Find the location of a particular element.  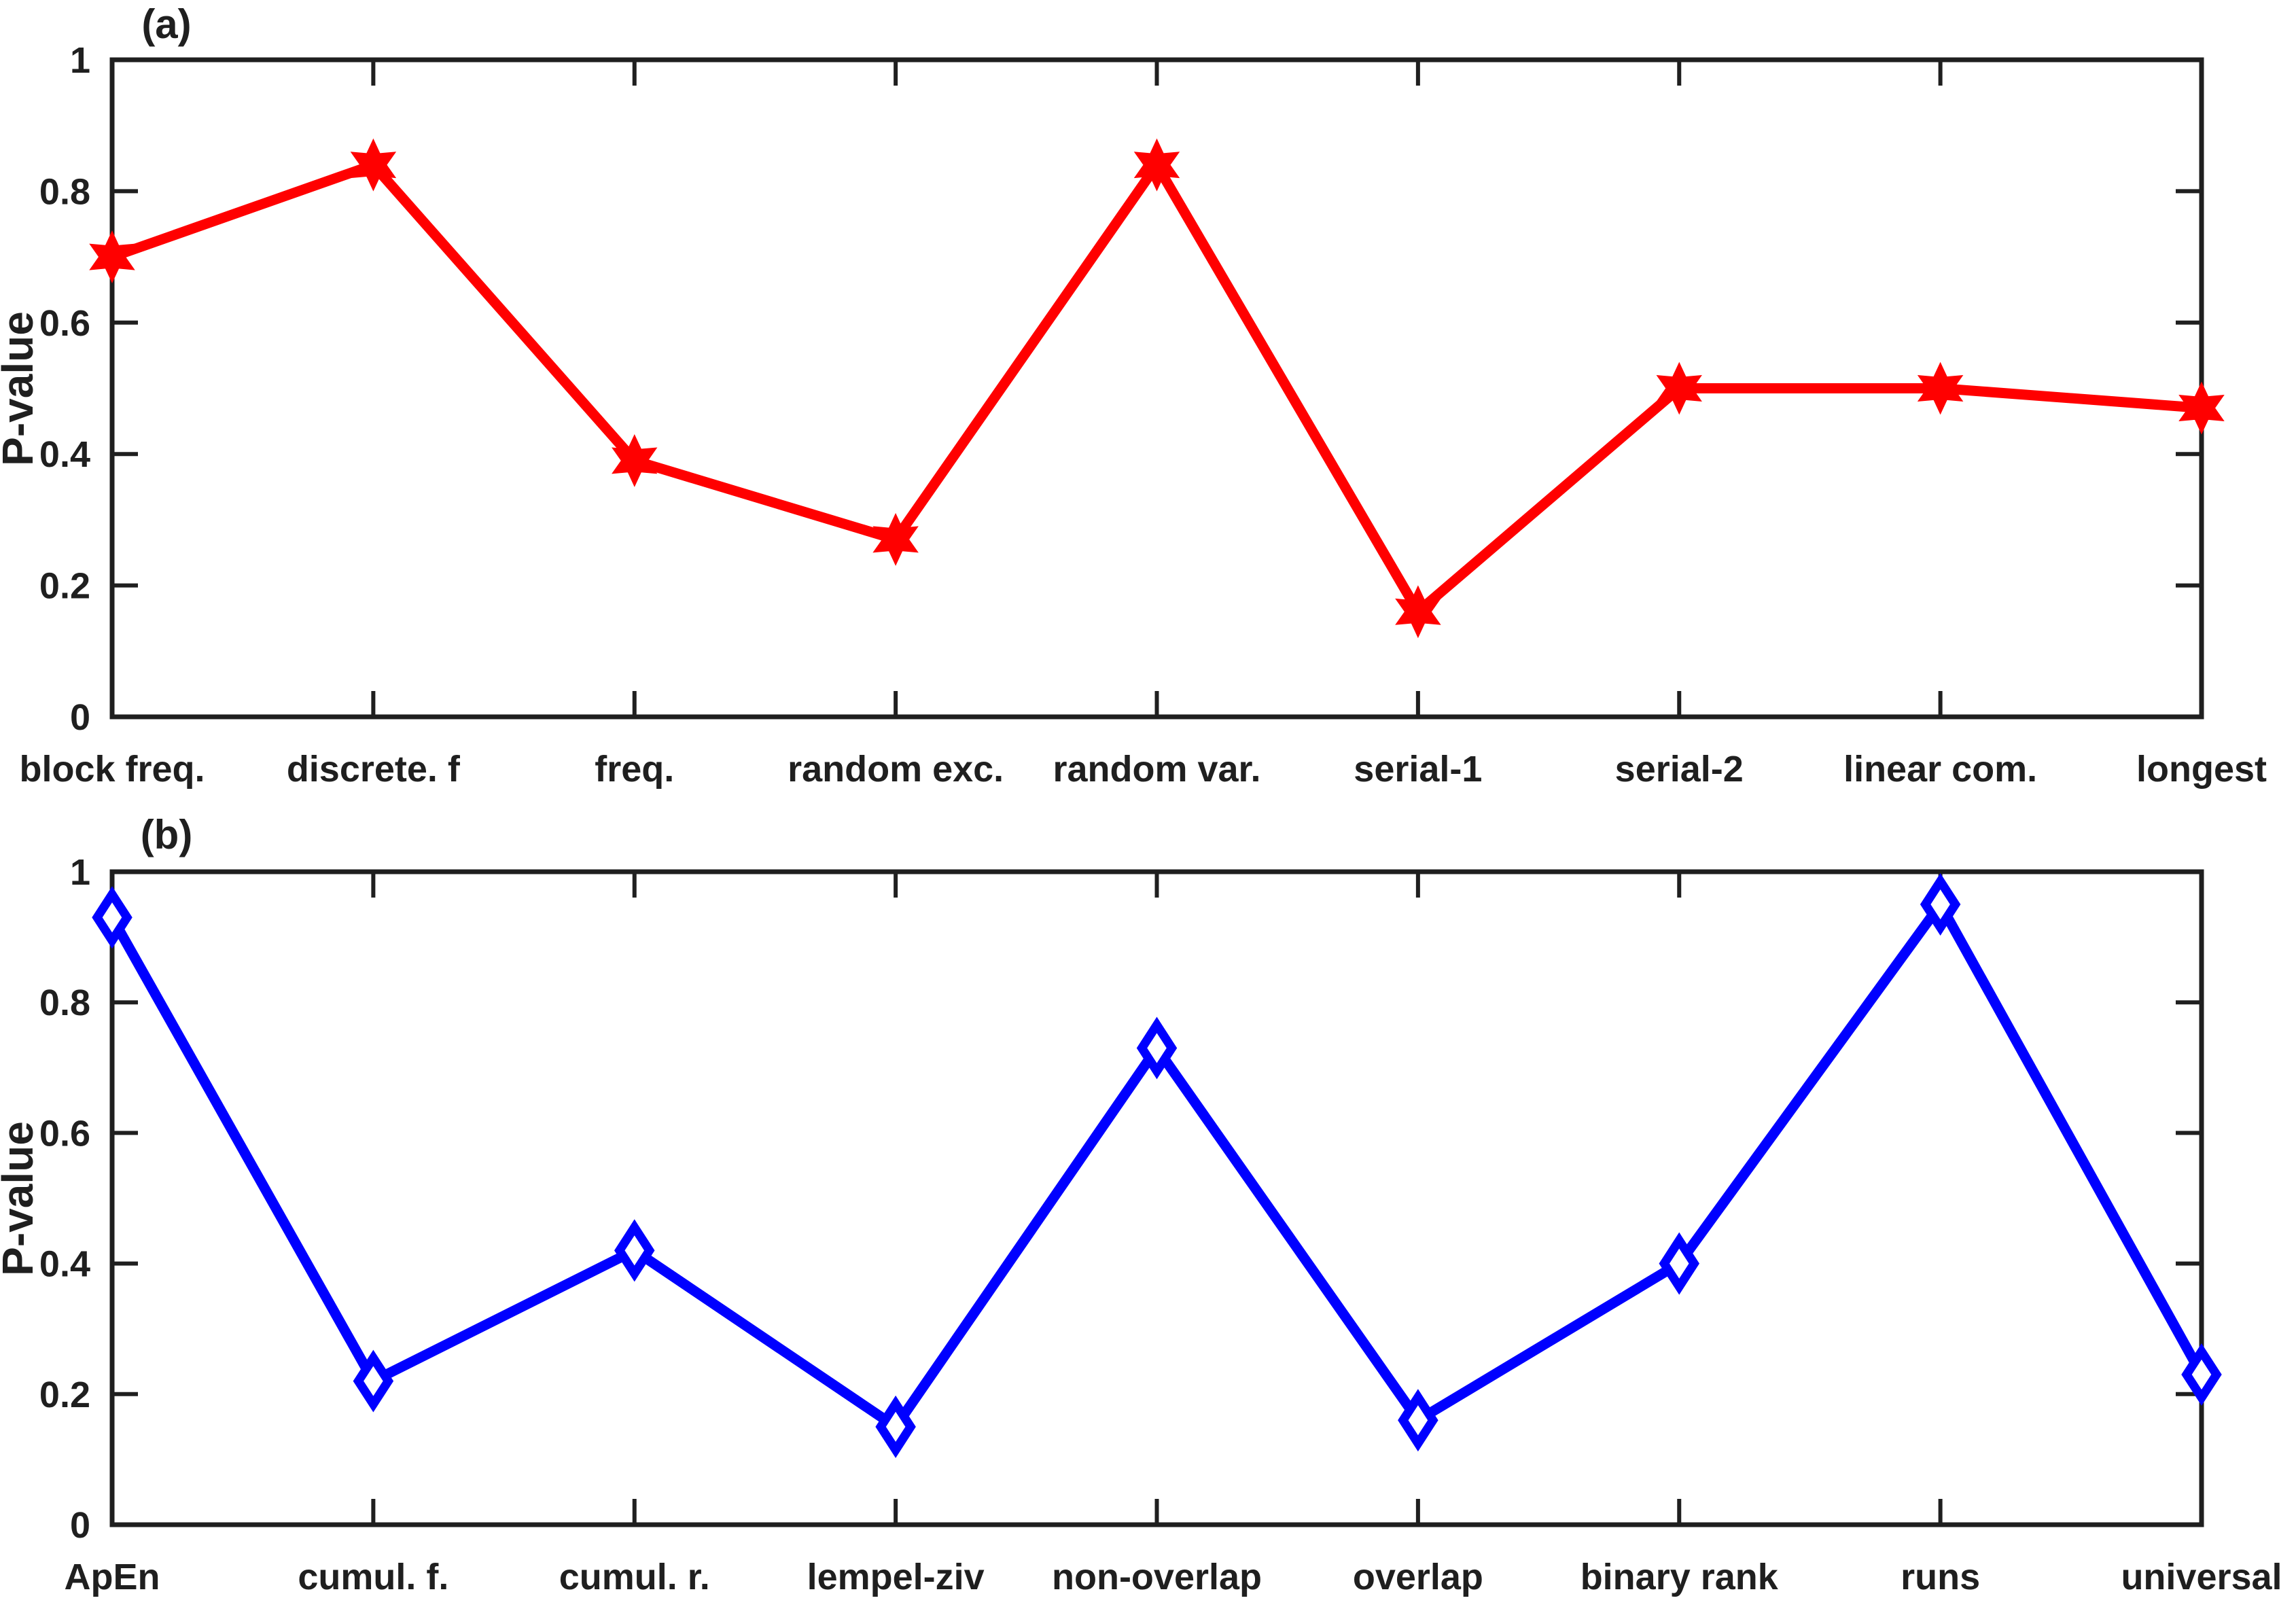

x-category-label: serial-2 is located at coordinates (1679, 769).